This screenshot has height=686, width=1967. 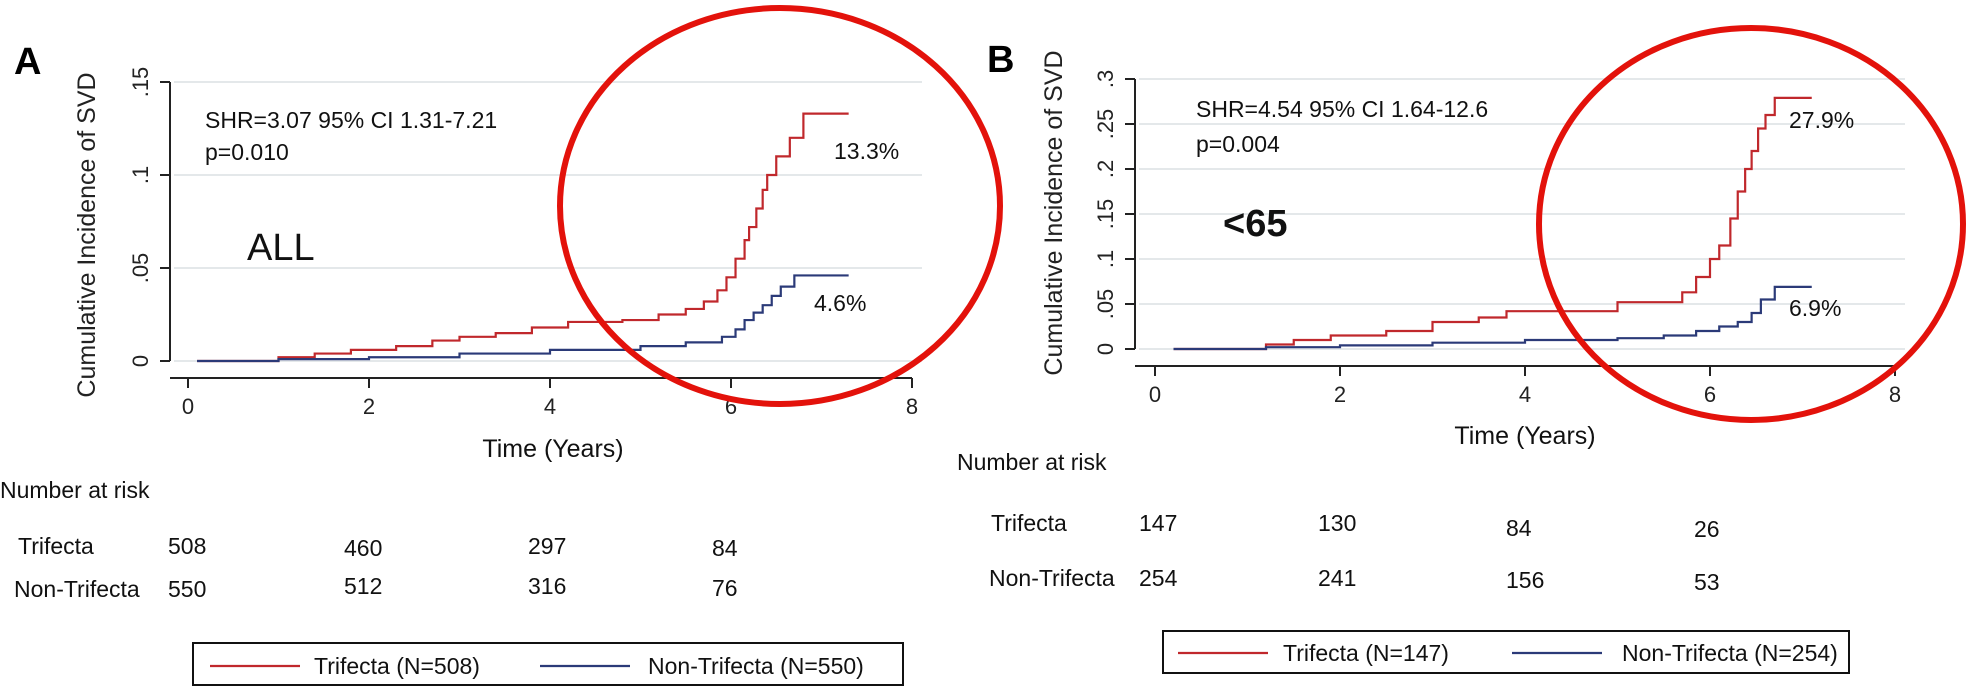 I want to click on panel-a-risk-label-non-trifecta: Non-Trifecta, so click(x=77, y=589).